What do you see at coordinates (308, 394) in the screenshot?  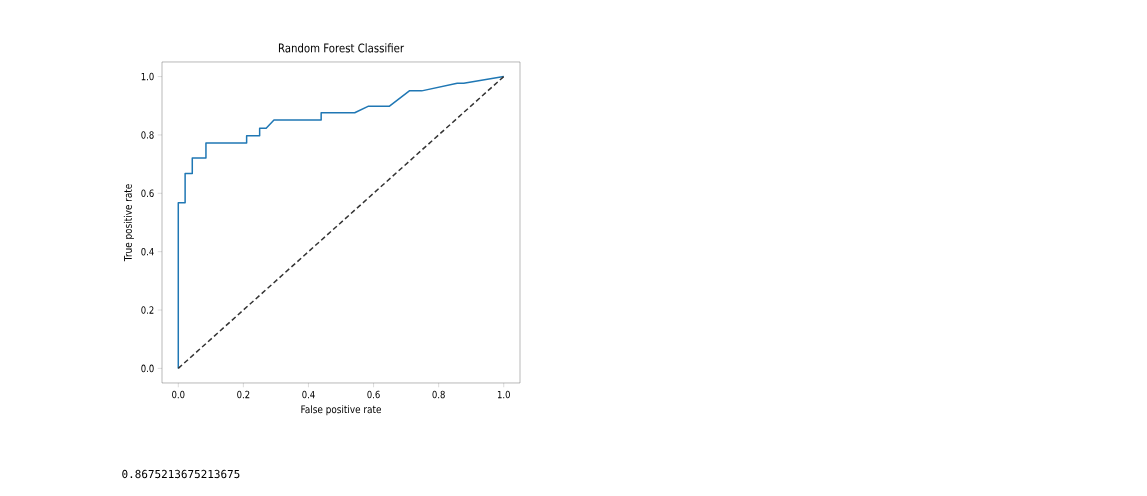 I see `x-tick-label: 0.4` at bounding box center [308, 394].